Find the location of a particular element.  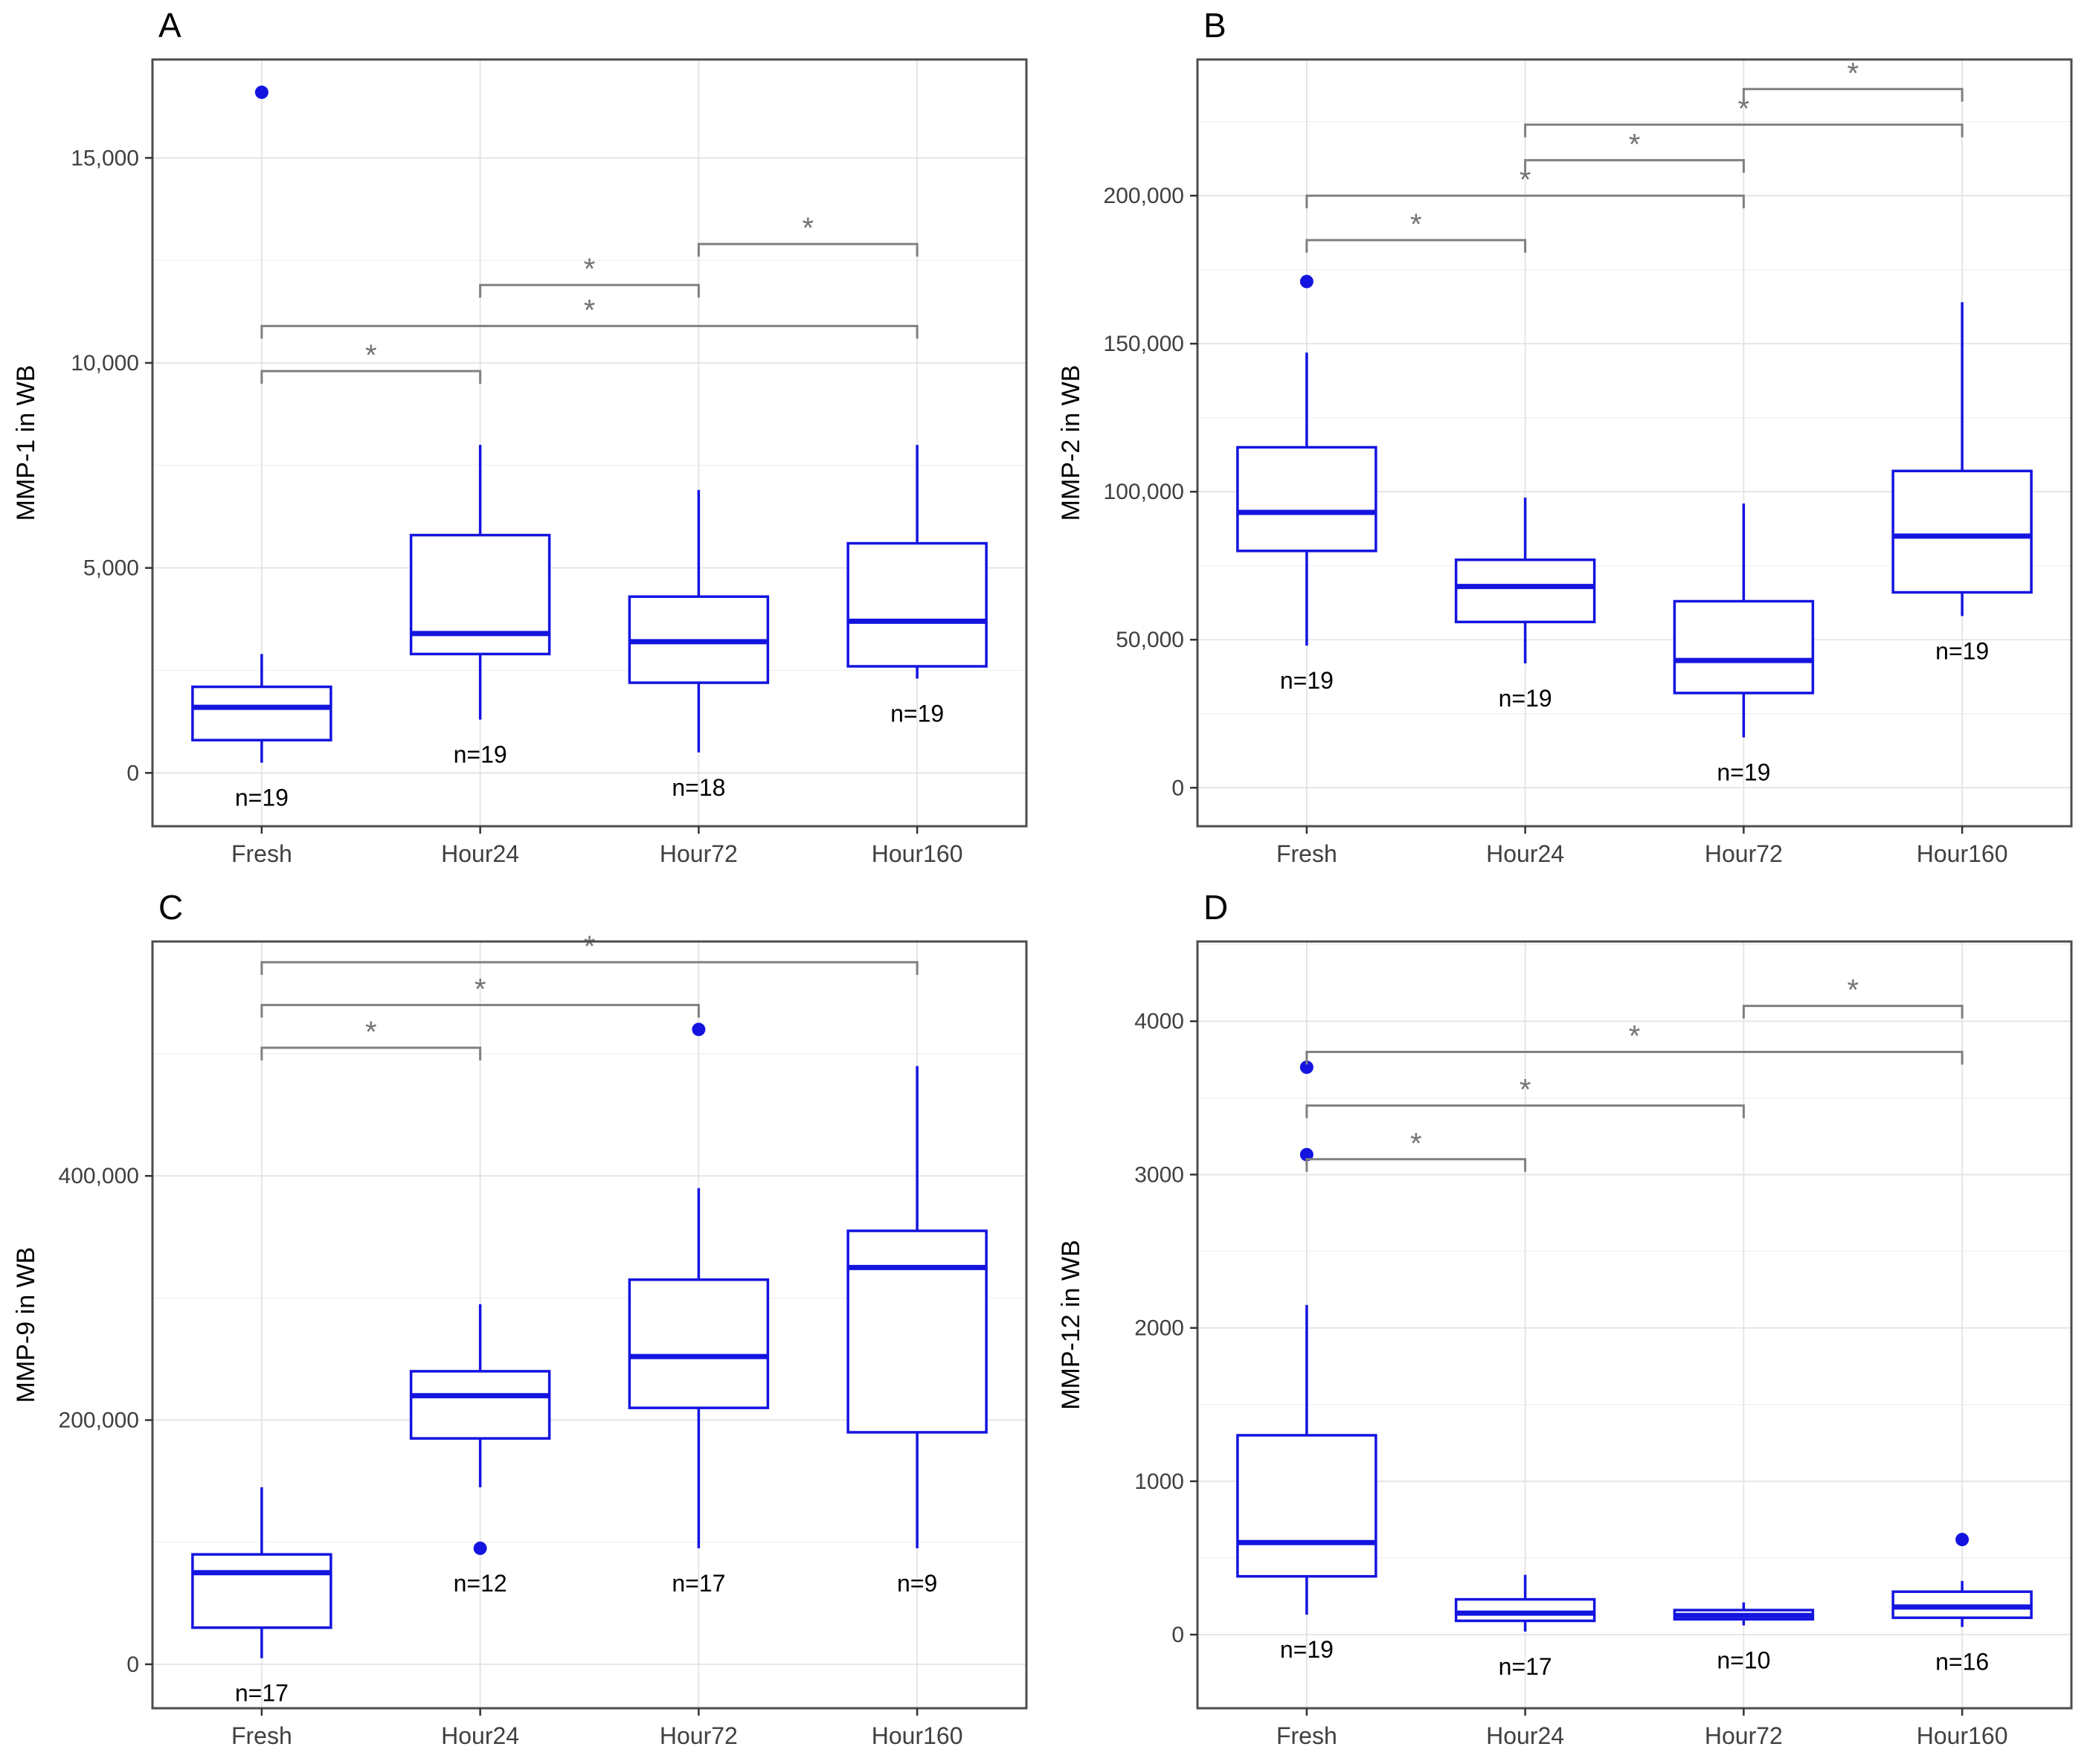

boxplot-group-Hour24: n=19 is located at coordinates (480, 606).